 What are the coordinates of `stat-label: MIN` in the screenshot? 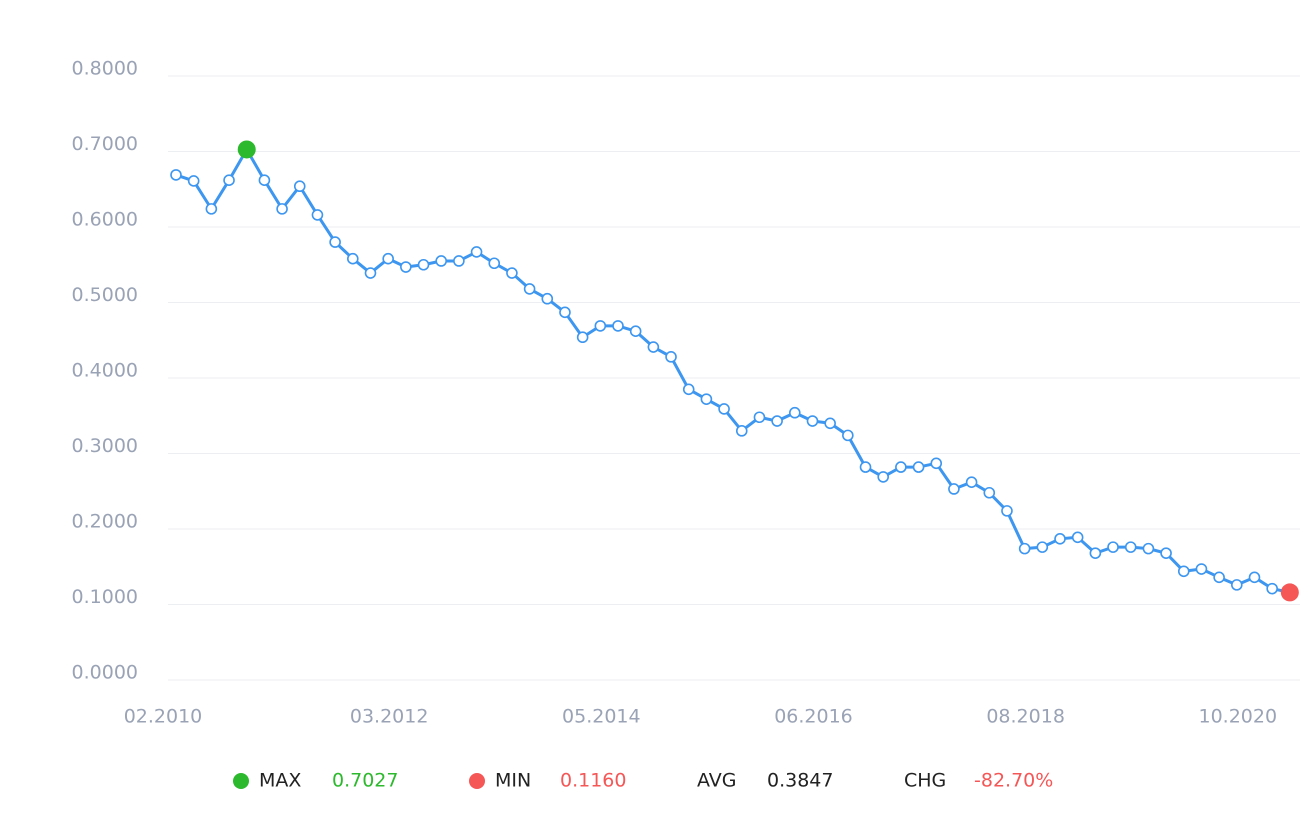 It's located at (513, 781).